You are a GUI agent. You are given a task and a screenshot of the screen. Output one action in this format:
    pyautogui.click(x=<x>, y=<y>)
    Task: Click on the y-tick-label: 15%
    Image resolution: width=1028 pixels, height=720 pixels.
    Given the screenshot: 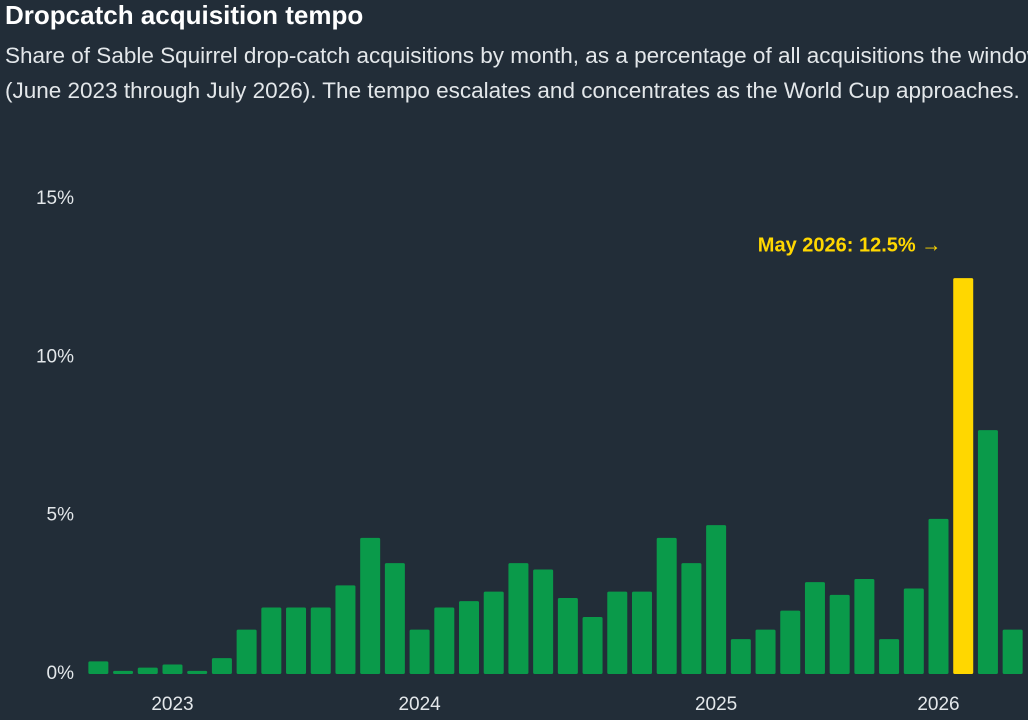 What is the action you would take?
    pyautogui.click(x=55, y=198)
    